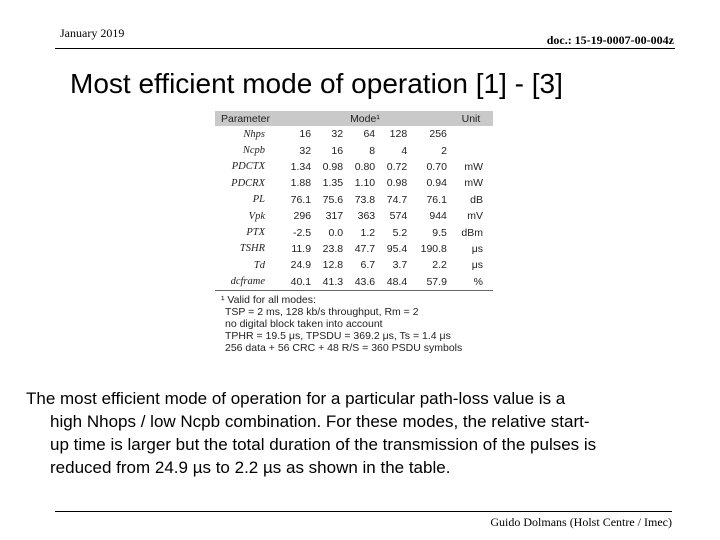  I want to click on table-cell-parameter: Ncpb, so click(253, 151).